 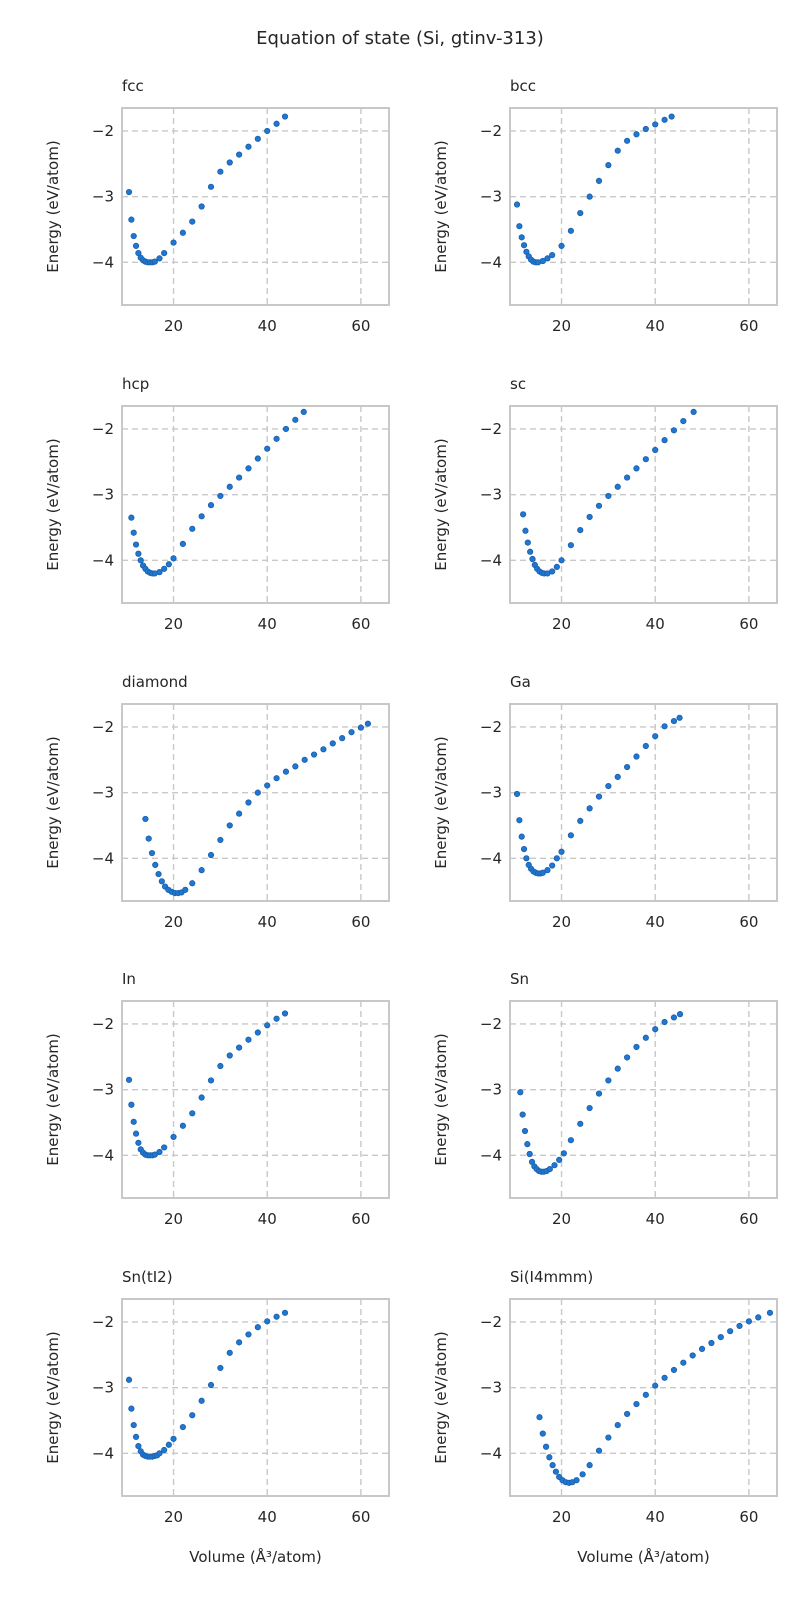 What do you see at coordinates (129, 979) in the screenshot?
I see `subplot-title: In` at bounding box center [129, 979].